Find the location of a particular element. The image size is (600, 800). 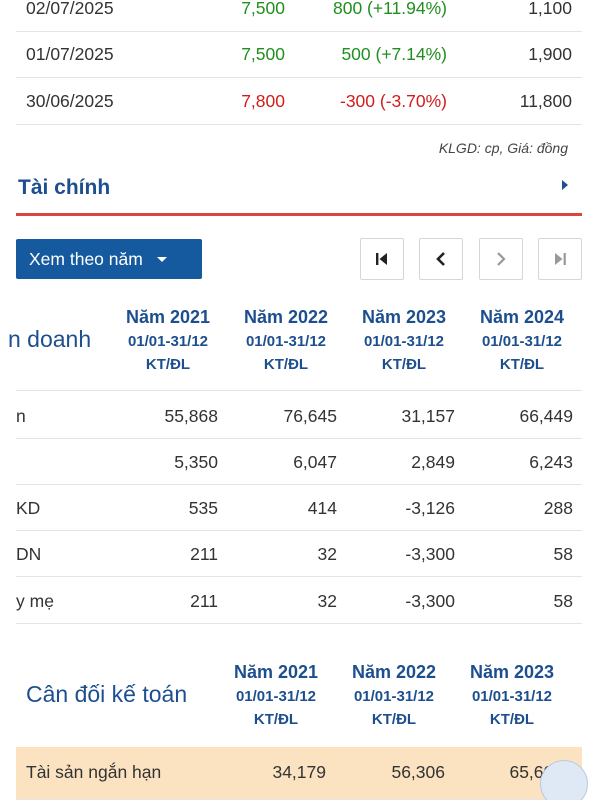

previous-page-button is located at coordinates (441, 259).